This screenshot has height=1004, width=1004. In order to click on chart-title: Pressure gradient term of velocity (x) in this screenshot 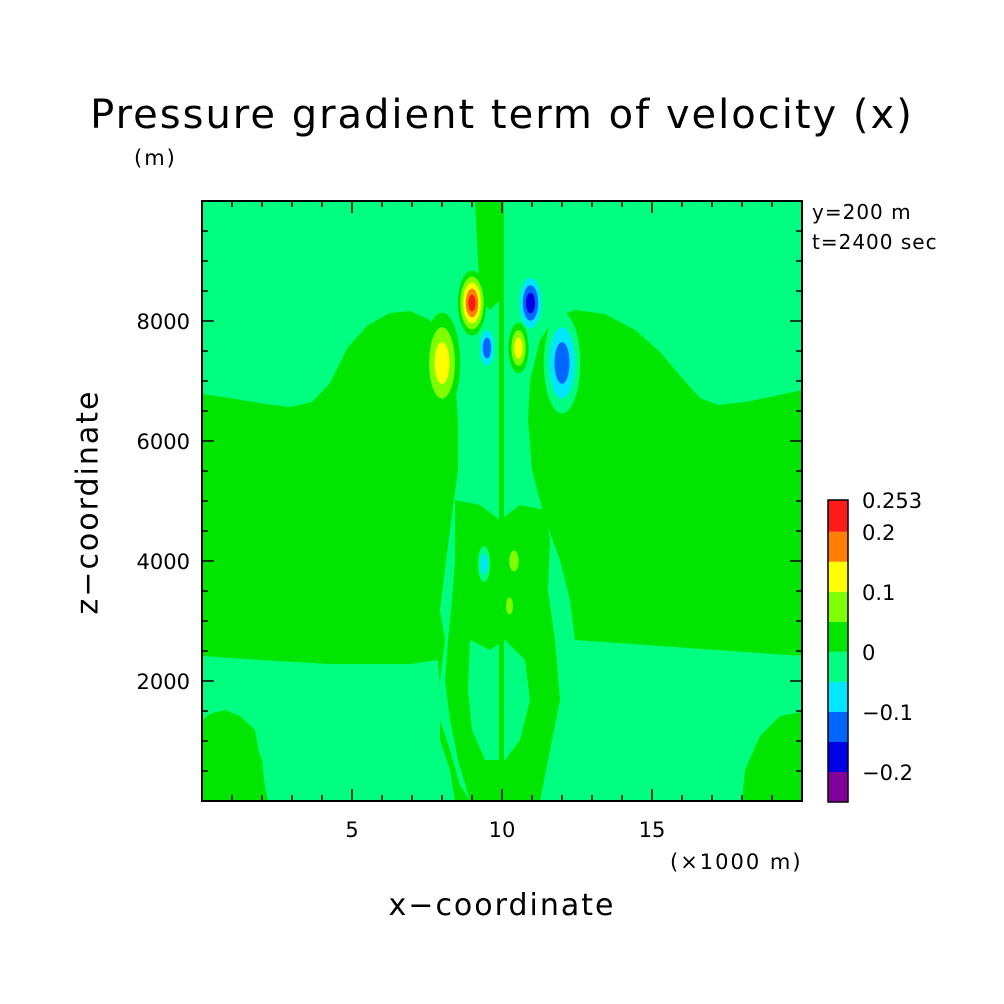, I will do `click(502, 115)`.